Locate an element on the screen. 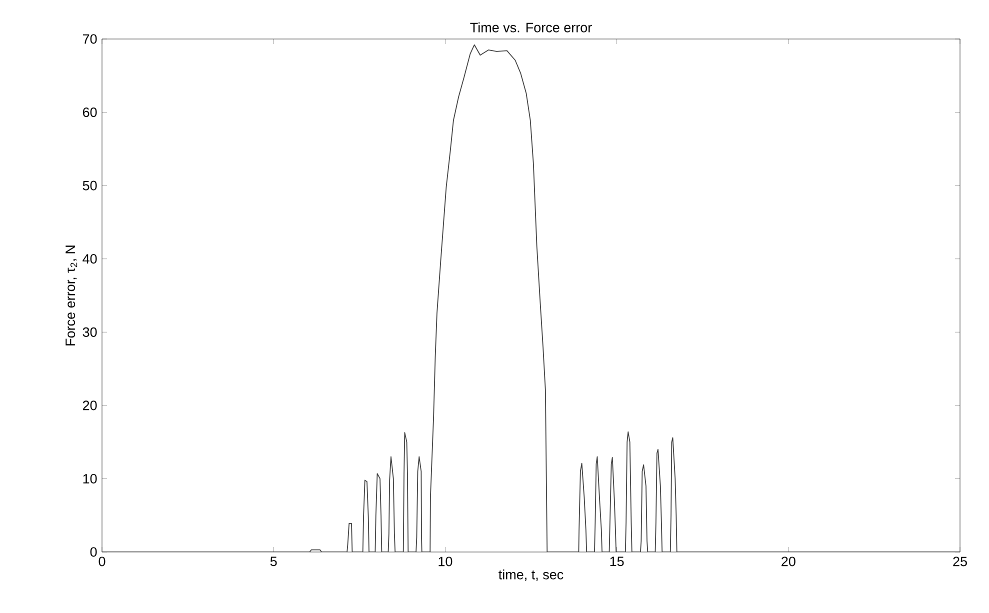  y-tick-label: 70 is located at coordinates (89, 39).